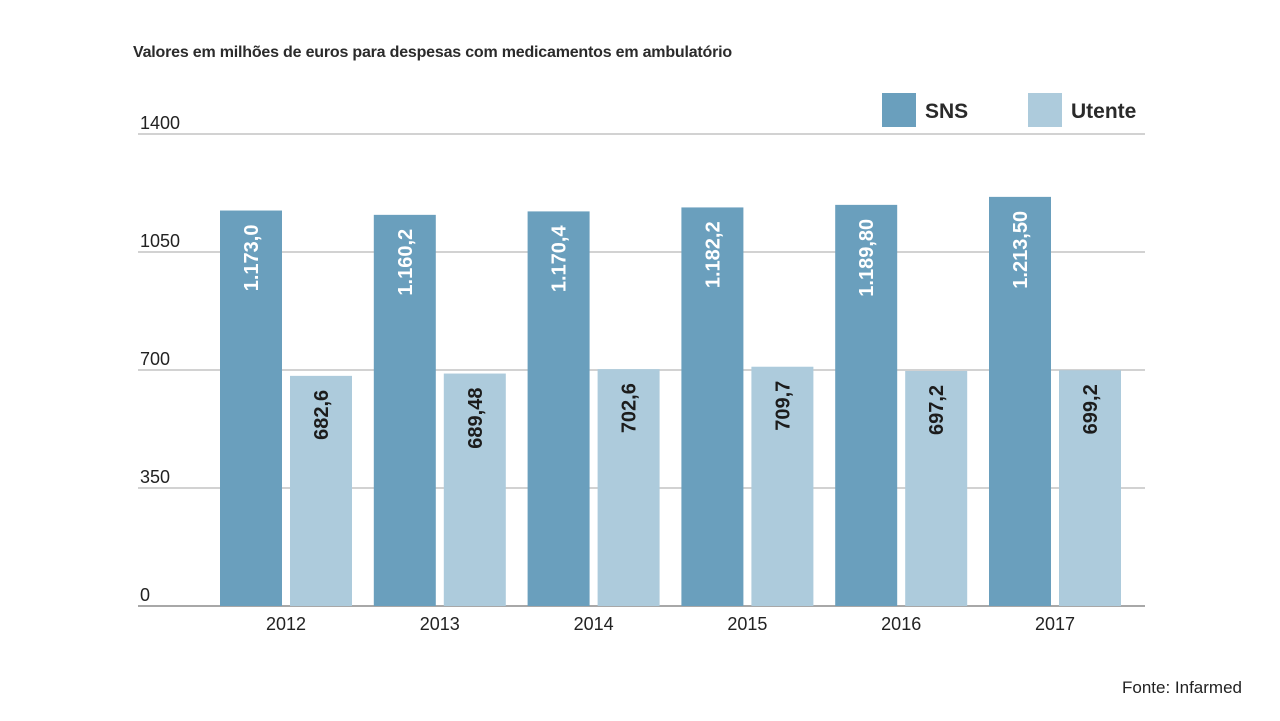 The image size is (1280, 721). I want to click on value-label-utente-2017: 699,2, so click(1091, 409).